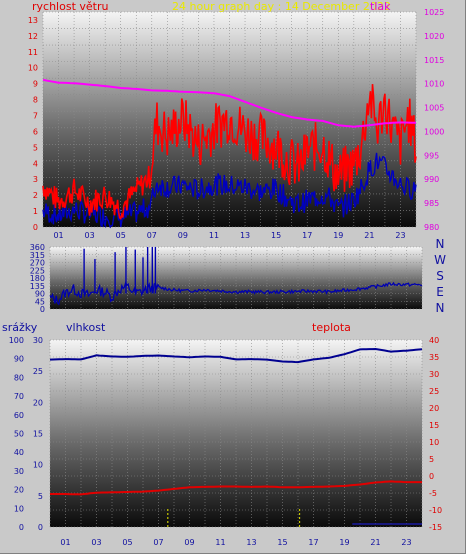  I want to click on humidity-tick: 100, so click(16, 340).